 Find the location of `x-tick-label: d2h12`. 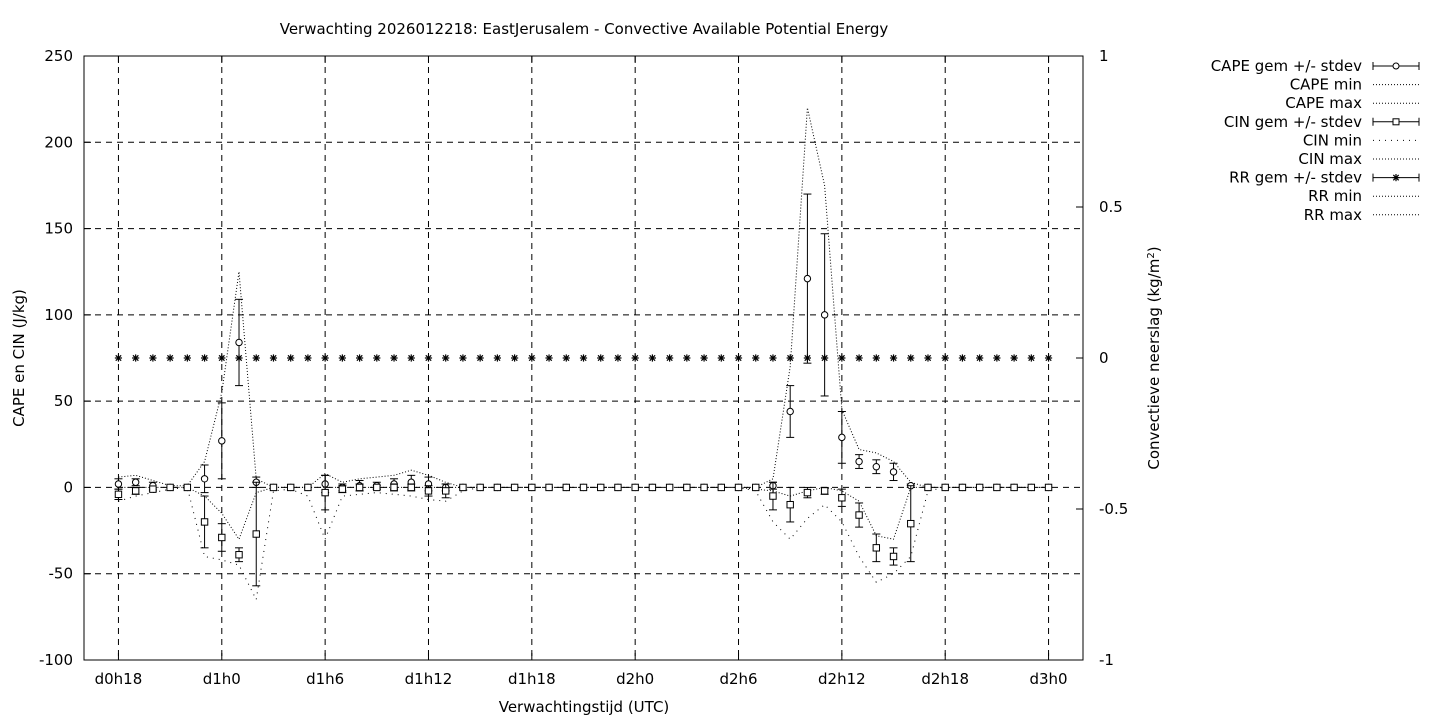

x-tick-label: d2h12 is located at coordinates (842, 679).